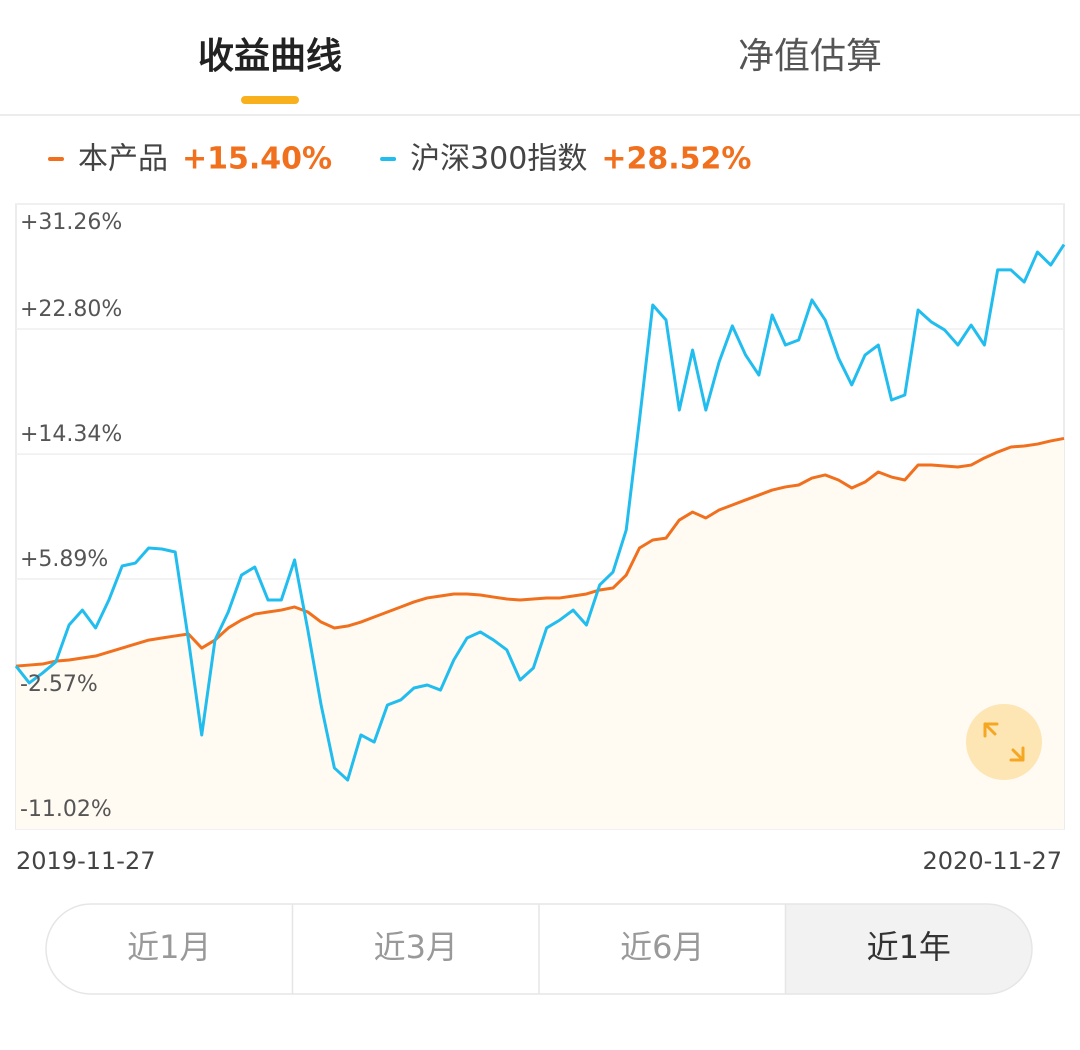 Image resolution: width=1080 pixels, height=1050 pixels. I want to click on legend-label: 沪深300指数, so click(498, 159).